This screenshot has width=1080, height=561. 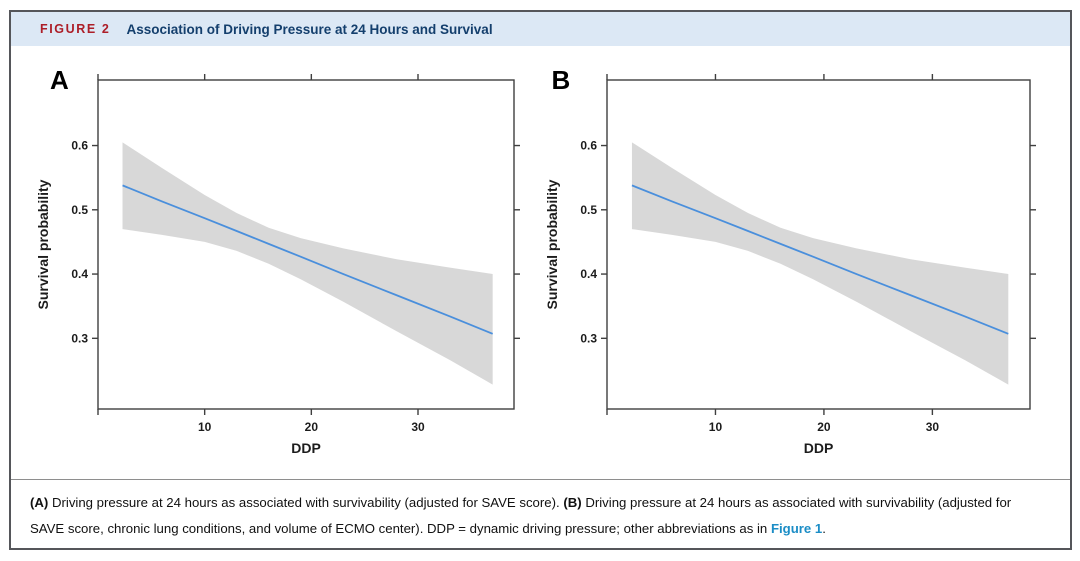 I want to click on panel-a-letter: A, so click(x=59, y=80).